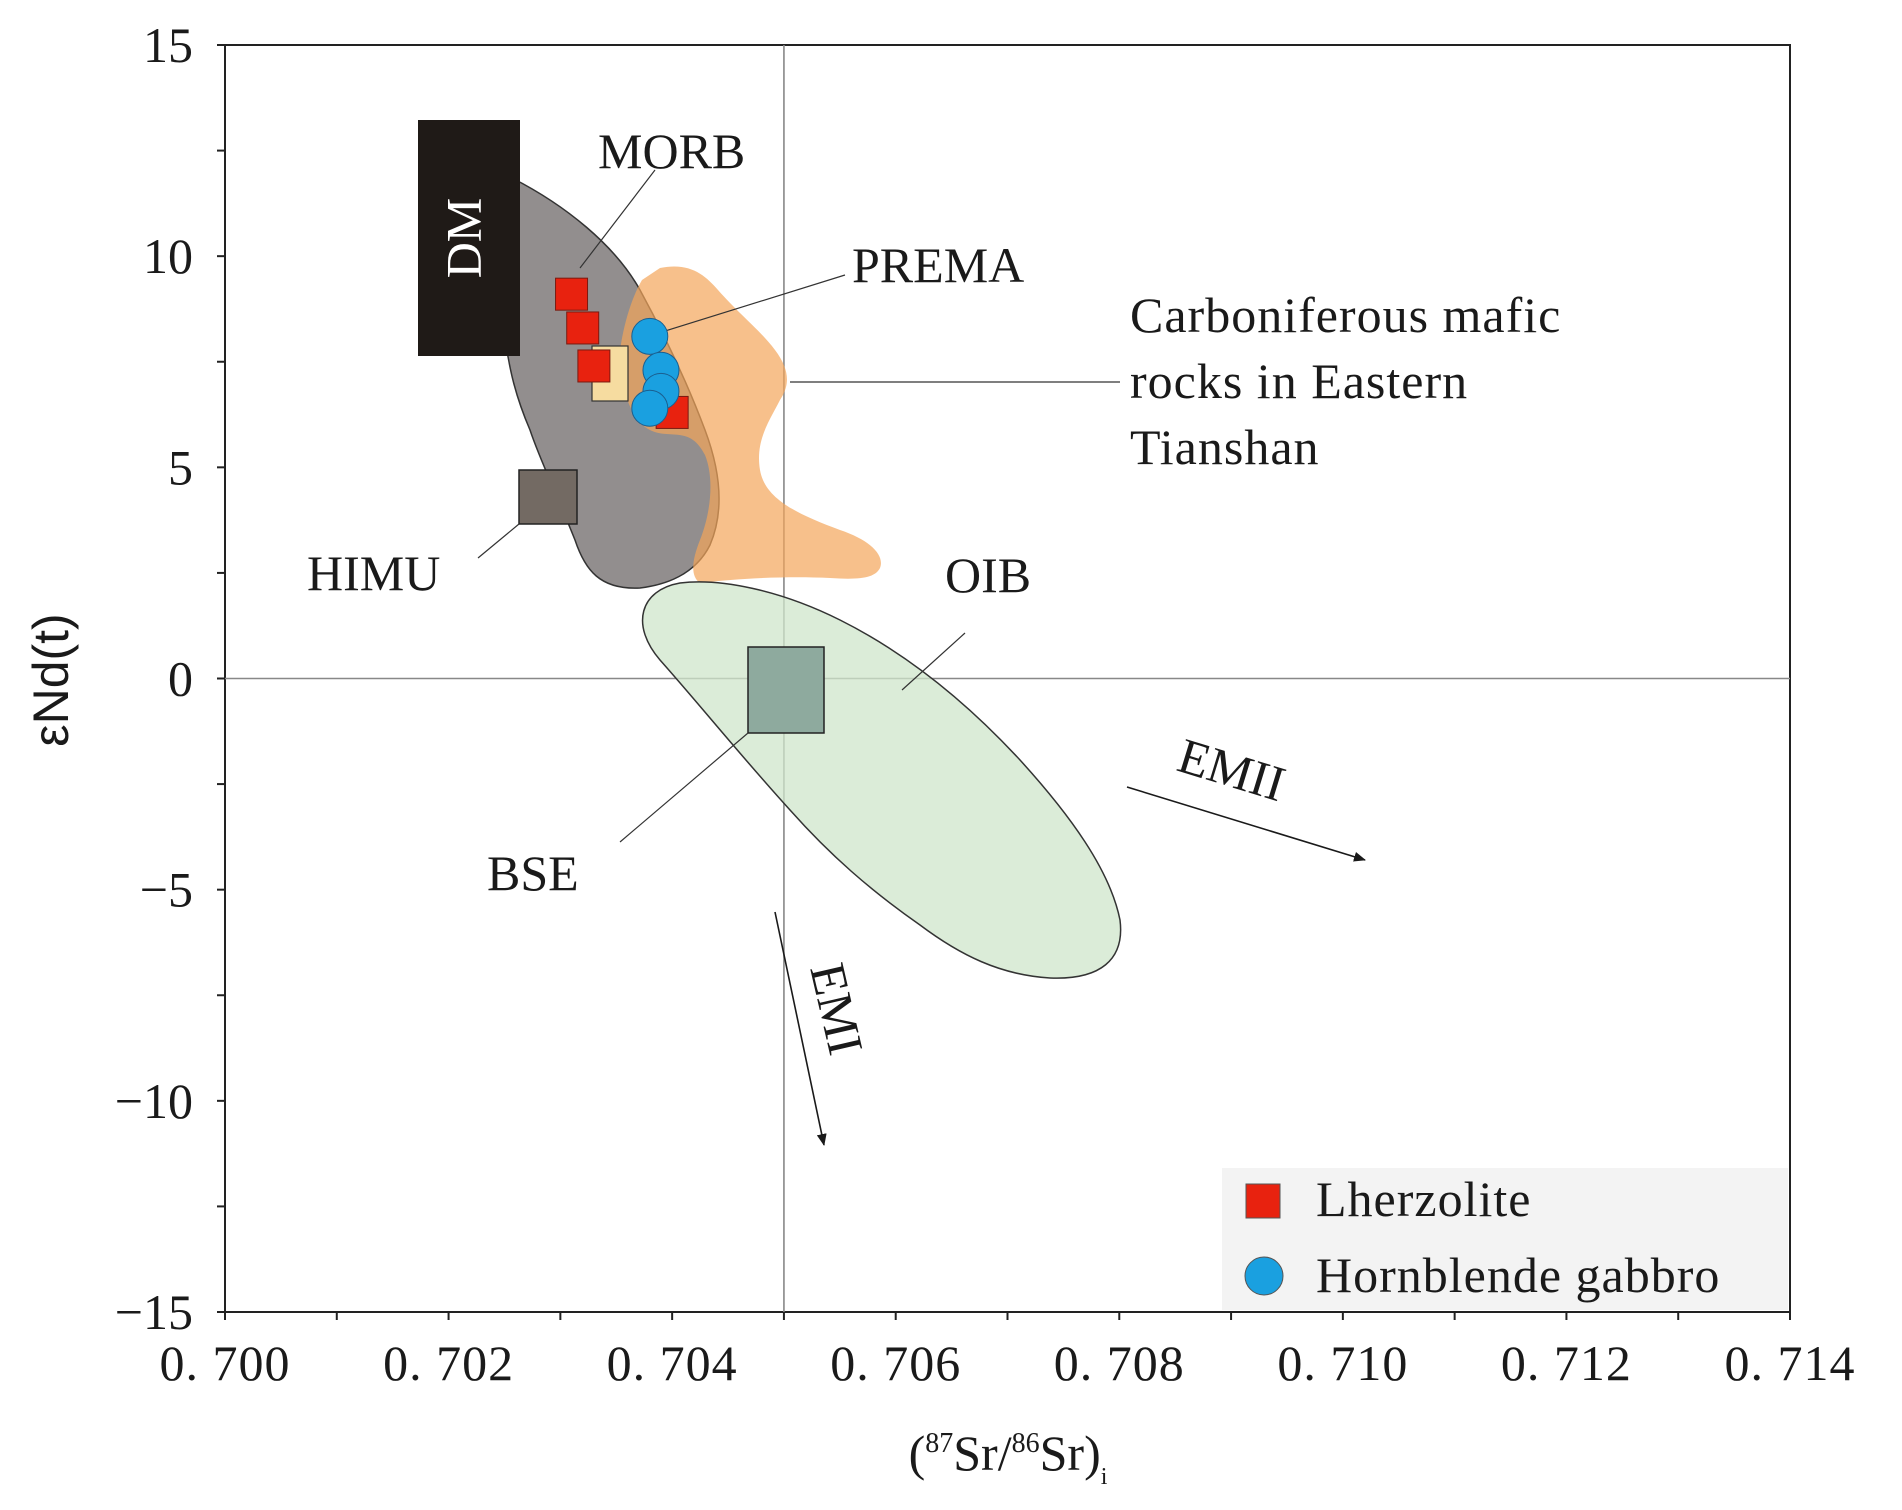 Image resolution: width=1902 pixels, height=1510 pixels. What do you see at coordinates (154, 1101) in the screenshot?
I see `y-tick-label: −10` at bounding box center [154, 1101].